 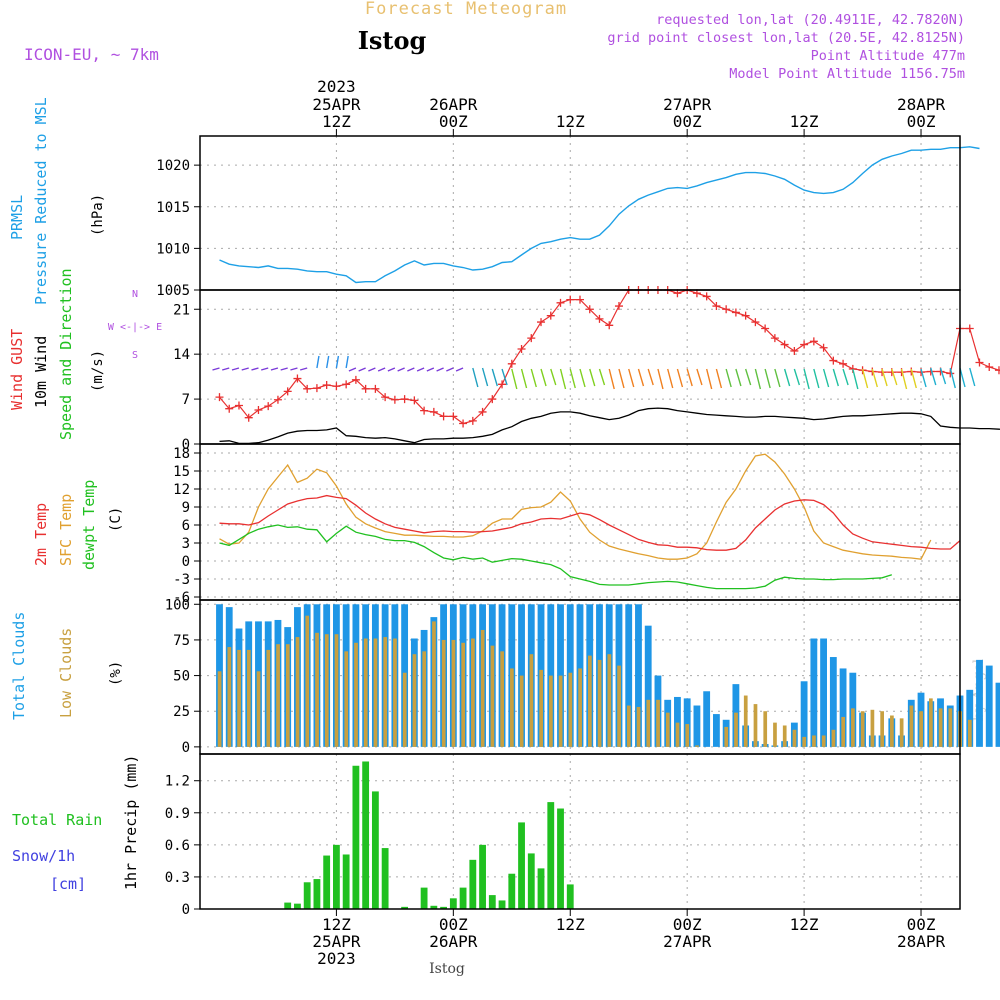 What do you see at coordinates (997, 714) in the screenshot?
I see `total-cloud-bar` at bounding box center [997, 714].